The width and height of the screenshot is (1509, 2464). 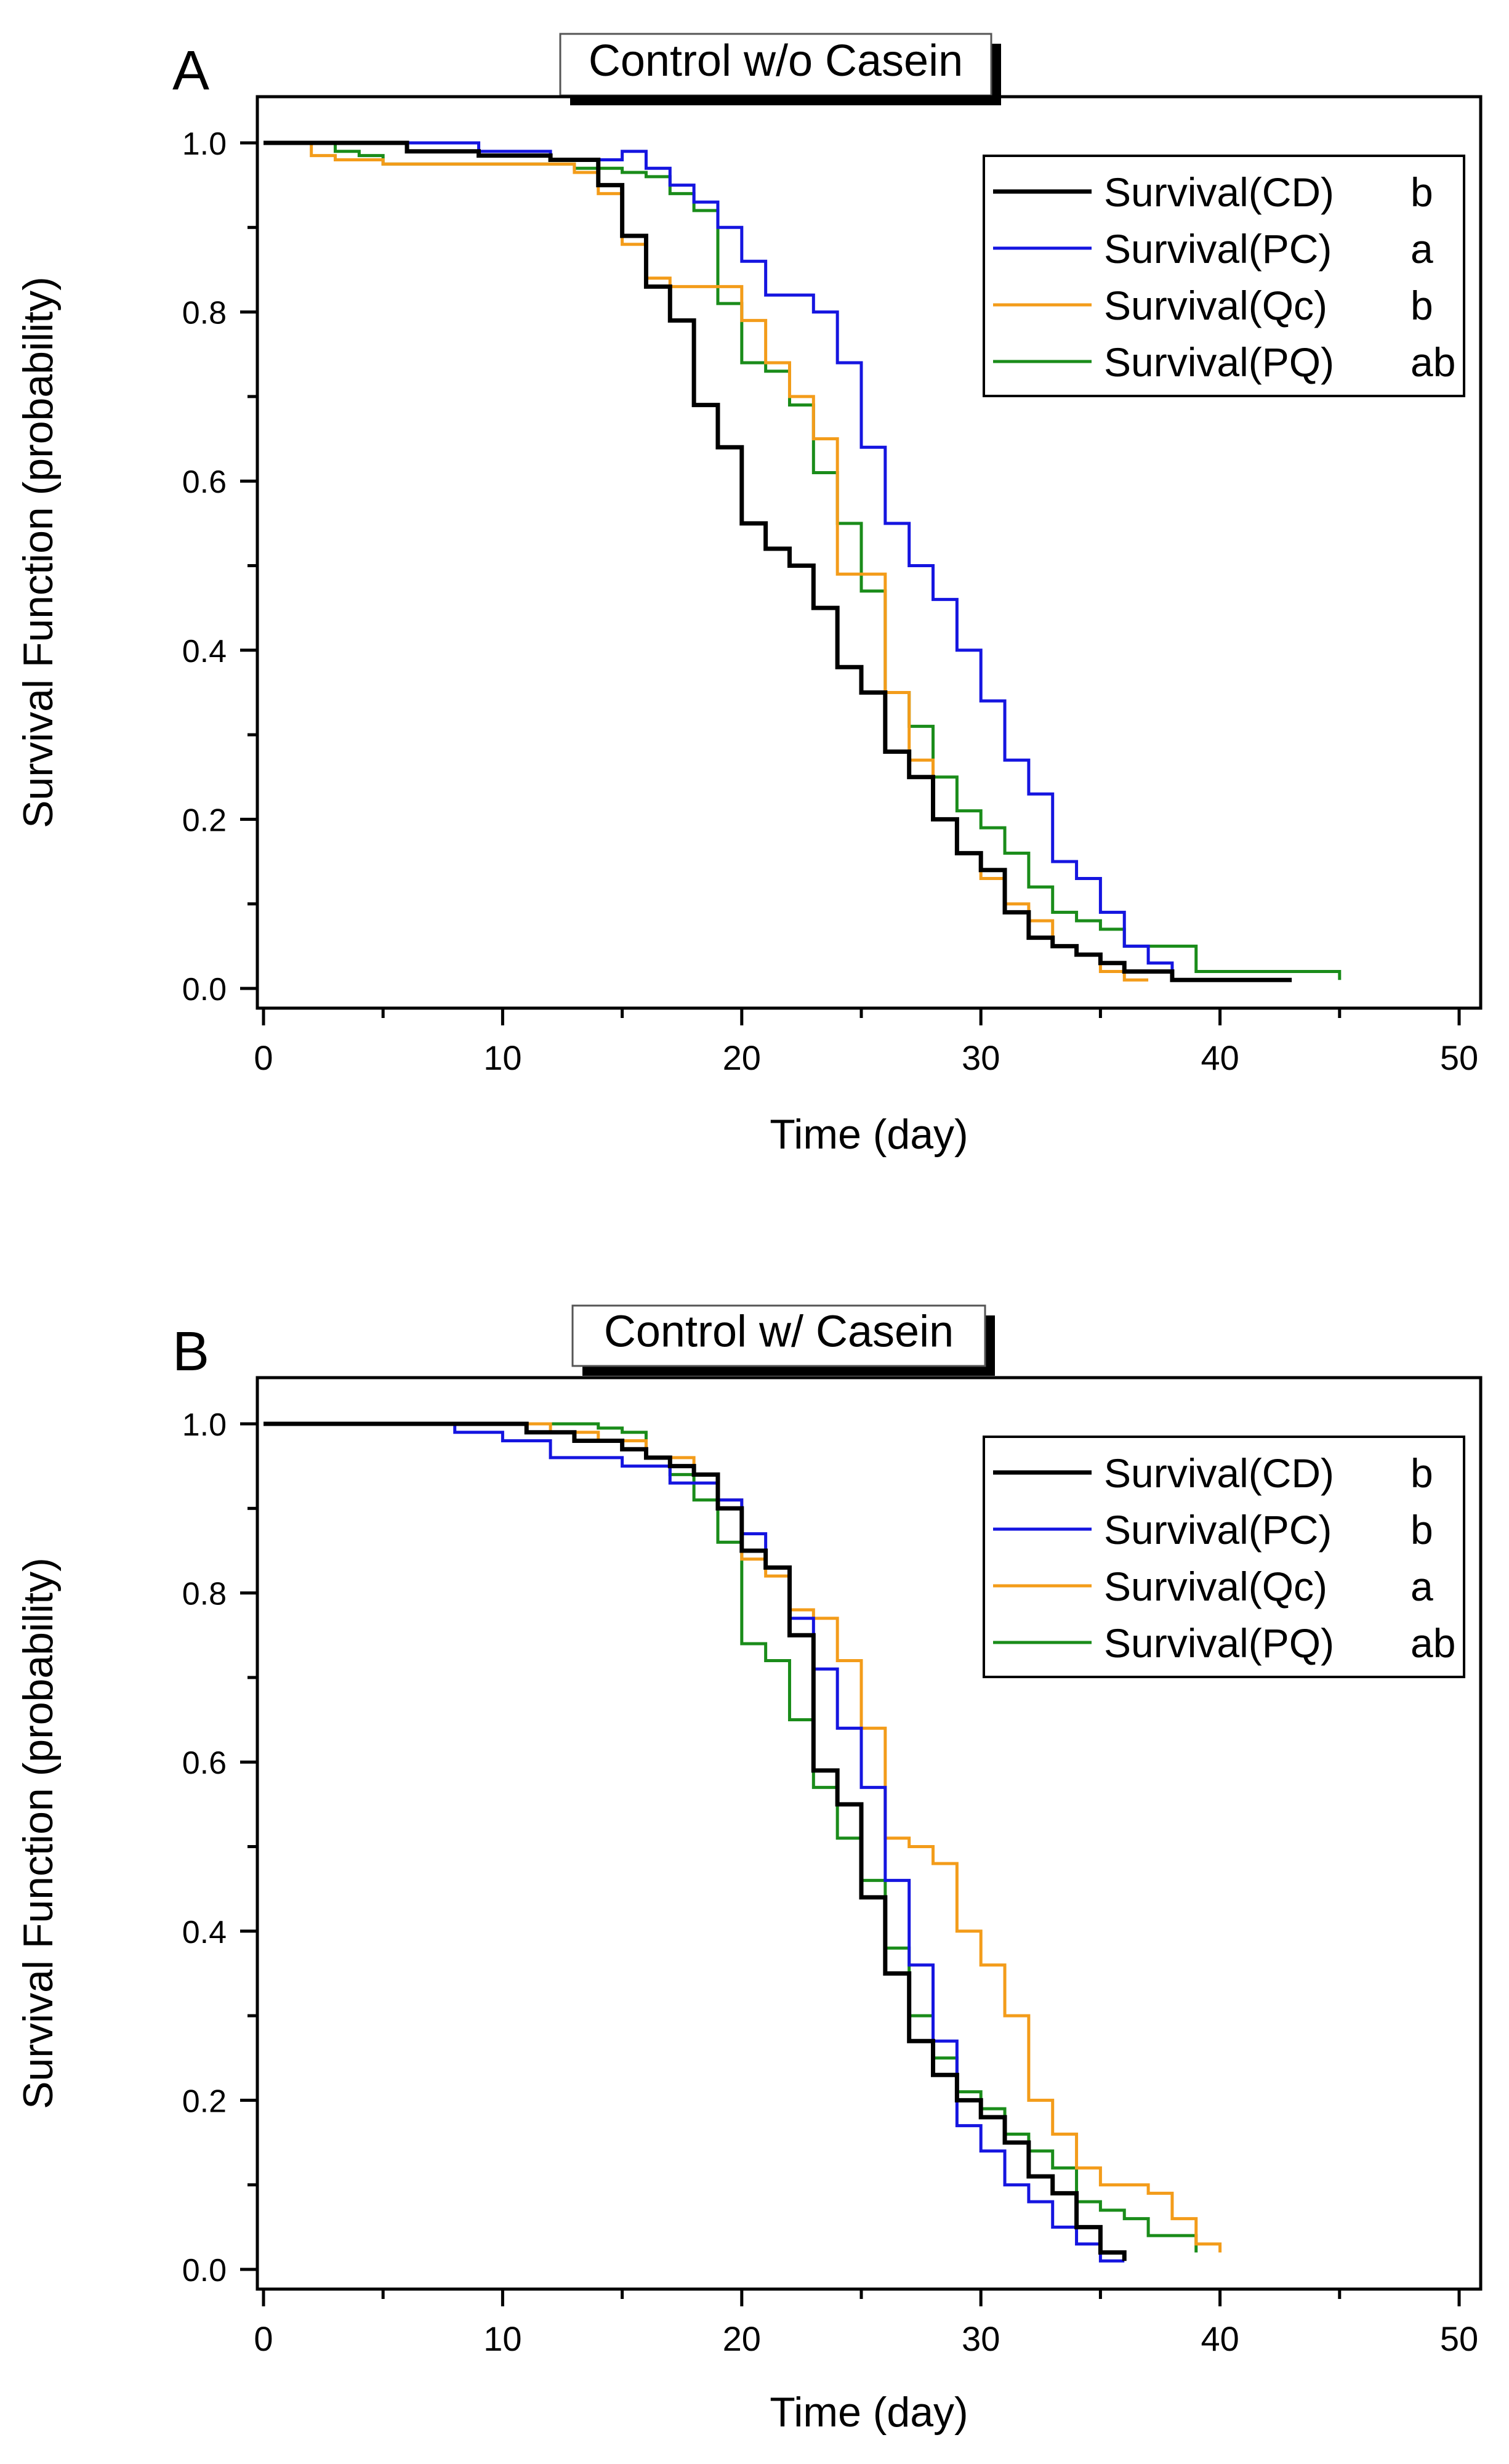 I want to click on panel-label: A, so click(x=190, y=71).